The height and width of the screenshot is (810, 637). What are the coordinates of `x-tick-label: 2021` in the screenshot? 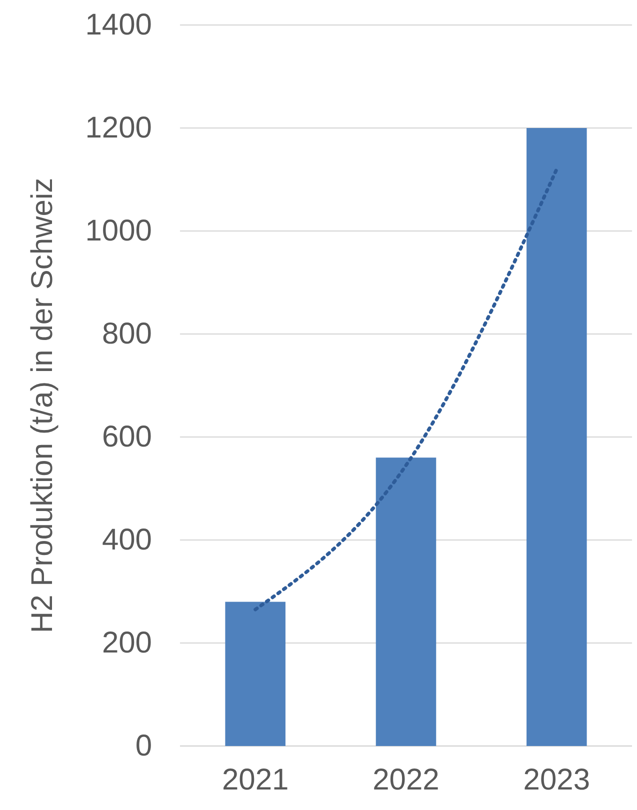 It's located at (255, 779).